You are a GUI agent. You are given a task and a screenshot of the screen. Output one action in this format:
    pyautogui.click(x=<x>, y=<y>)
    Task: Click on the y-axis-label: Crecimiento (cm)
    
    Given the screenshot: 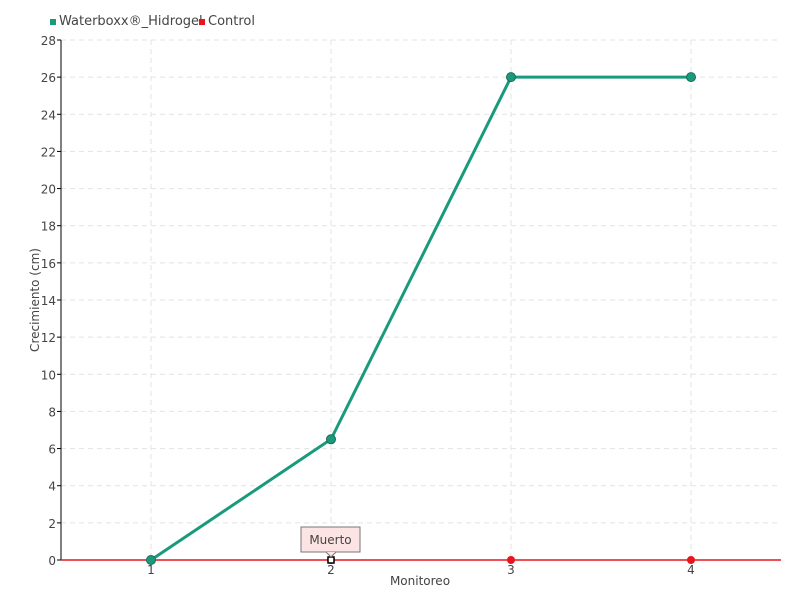 What is the action you would take?
    pyautogui.click(x=35, y=300)
    